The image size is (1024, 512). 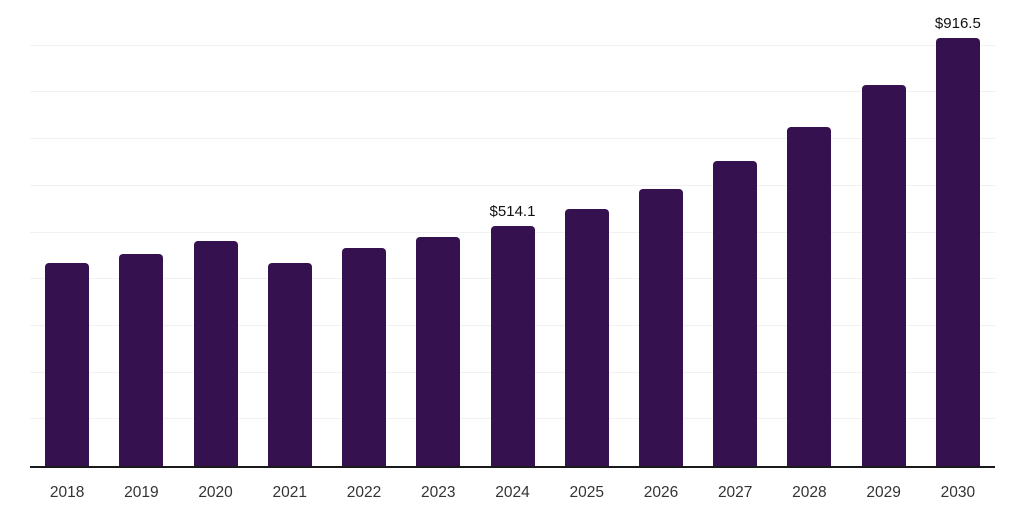 What do you see at coordinates (364, 492) in the screenshot?
I see `x-tick-2022: 2022` at bounding box center [364, 492].